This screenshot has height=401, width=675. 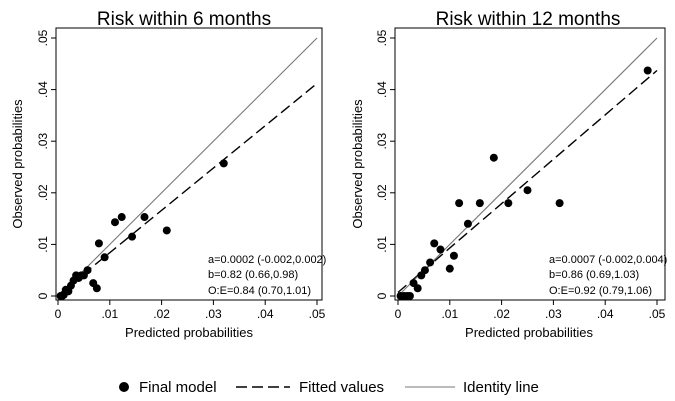 I want to click on annotation-a: a=0.0007 (-0.002,0.004), so click(x=608, y=260).